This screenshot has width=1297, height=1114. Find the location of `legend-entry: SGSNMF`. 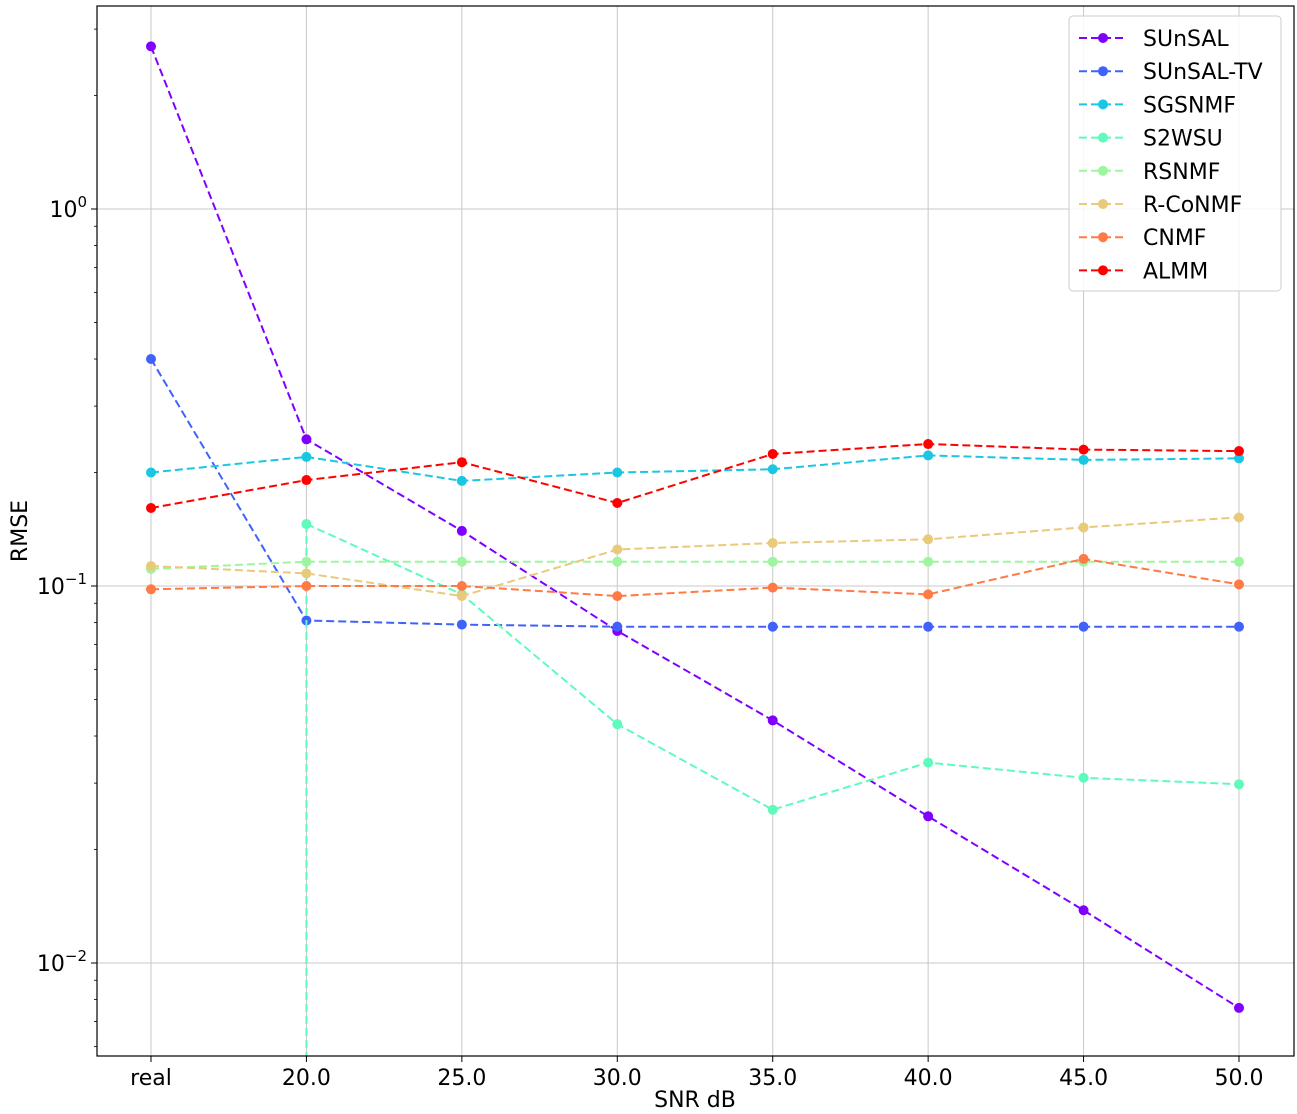

legend-entry: SGSNMF is located at coordinates (1157, 105).